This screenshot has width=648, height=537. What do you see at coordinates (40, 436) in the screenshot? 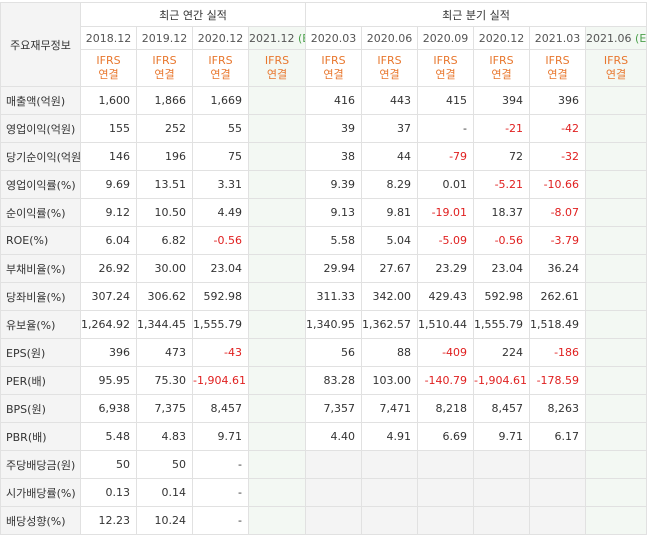
I see `row-label: PBR(배)` at bounding box center [40, 436].